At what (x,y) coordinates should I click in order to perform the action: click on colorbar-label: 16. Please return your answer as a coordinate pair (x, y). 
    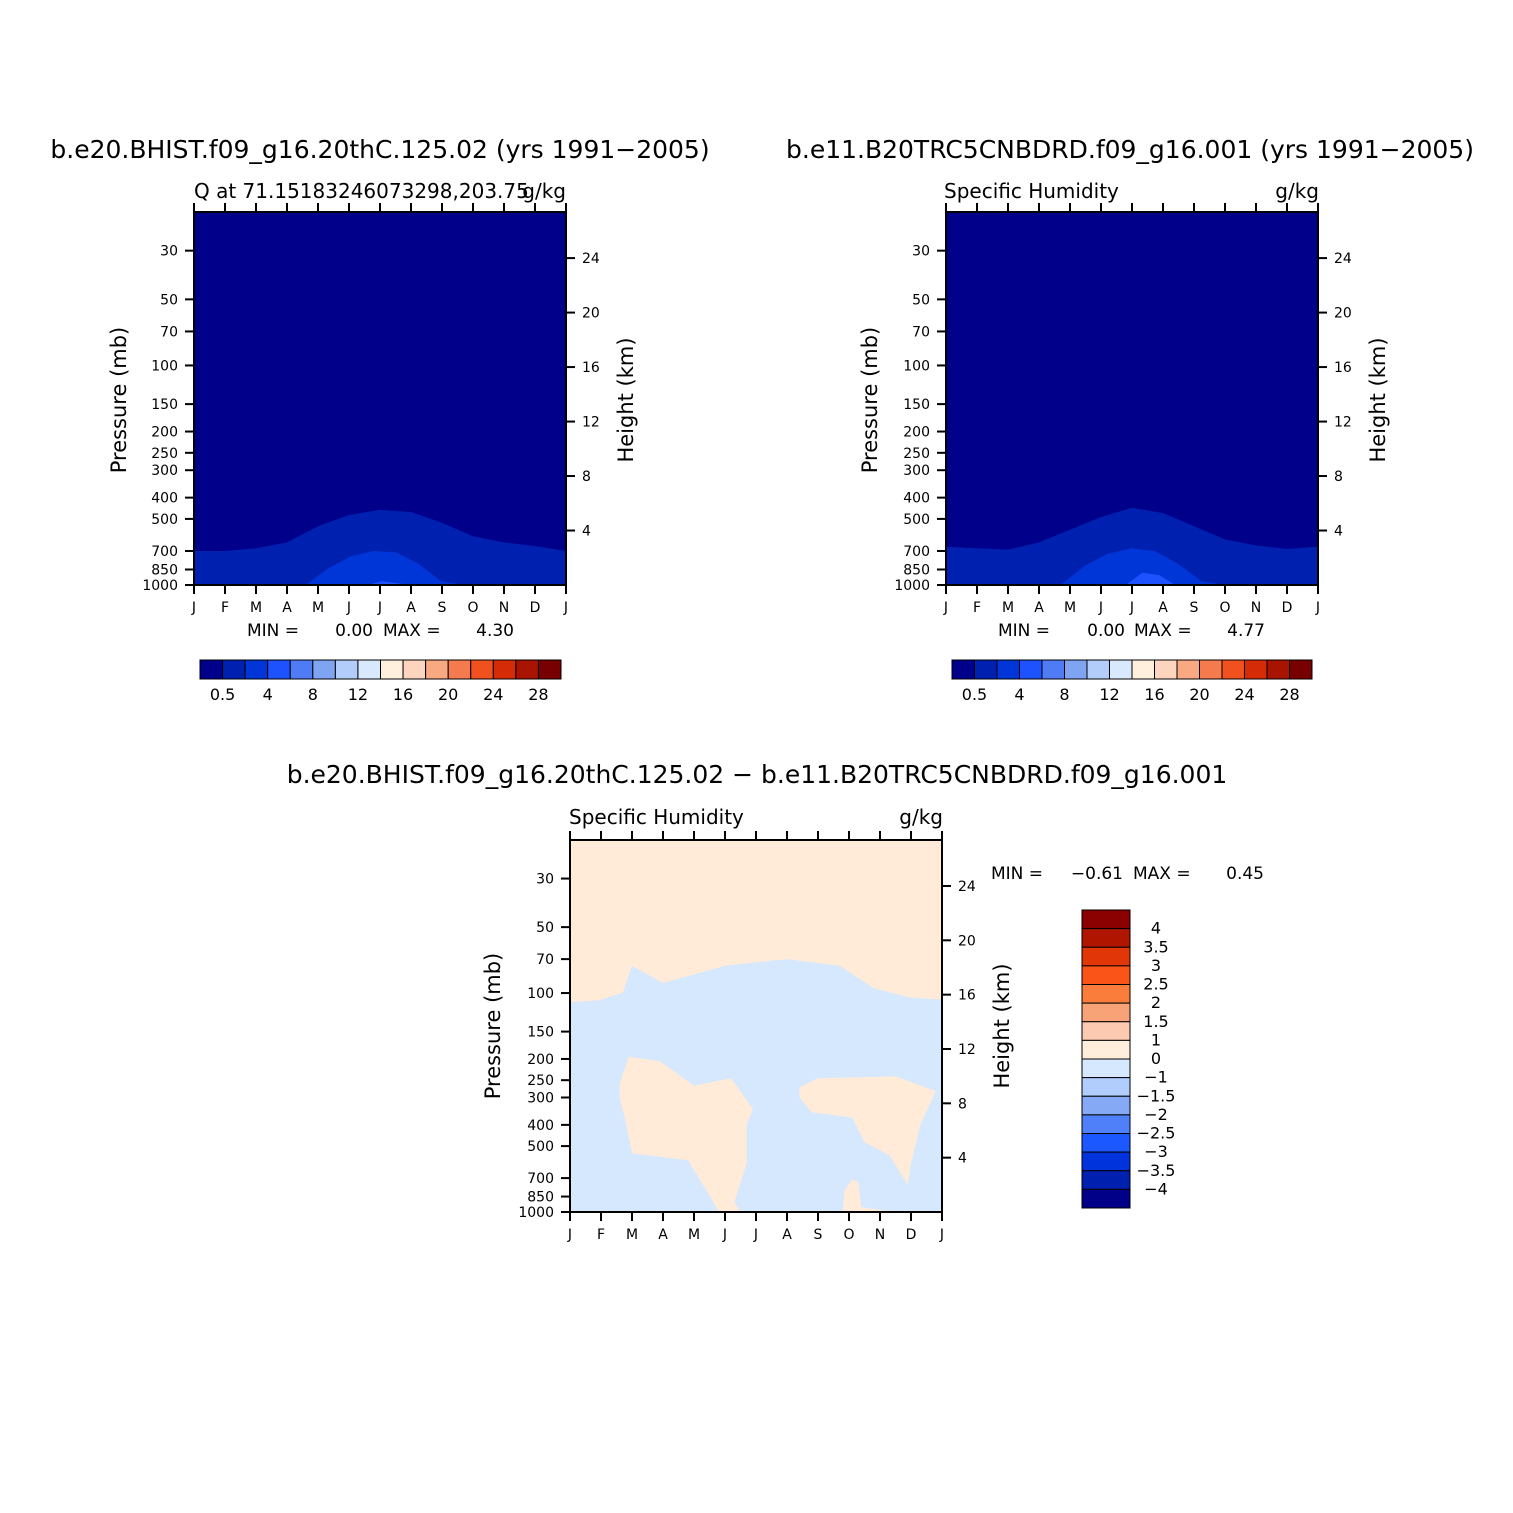
    Looking at the image, I should click on (403, 694).